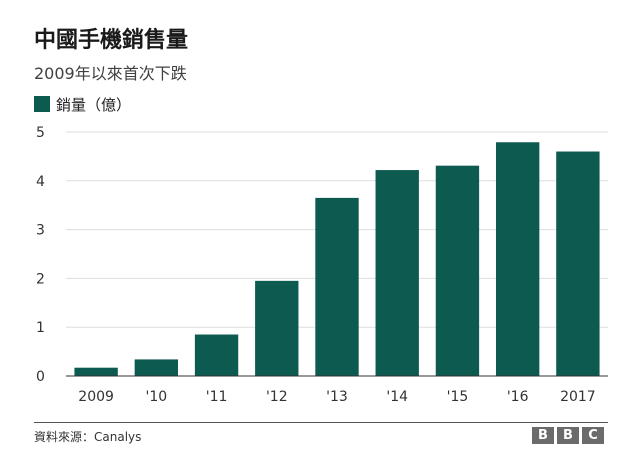 This screenshot has width=640, height=470. Describe the element at coordinates (94, 104) in the screenshot. I see `legend-label: 銷量（億）` at that location.